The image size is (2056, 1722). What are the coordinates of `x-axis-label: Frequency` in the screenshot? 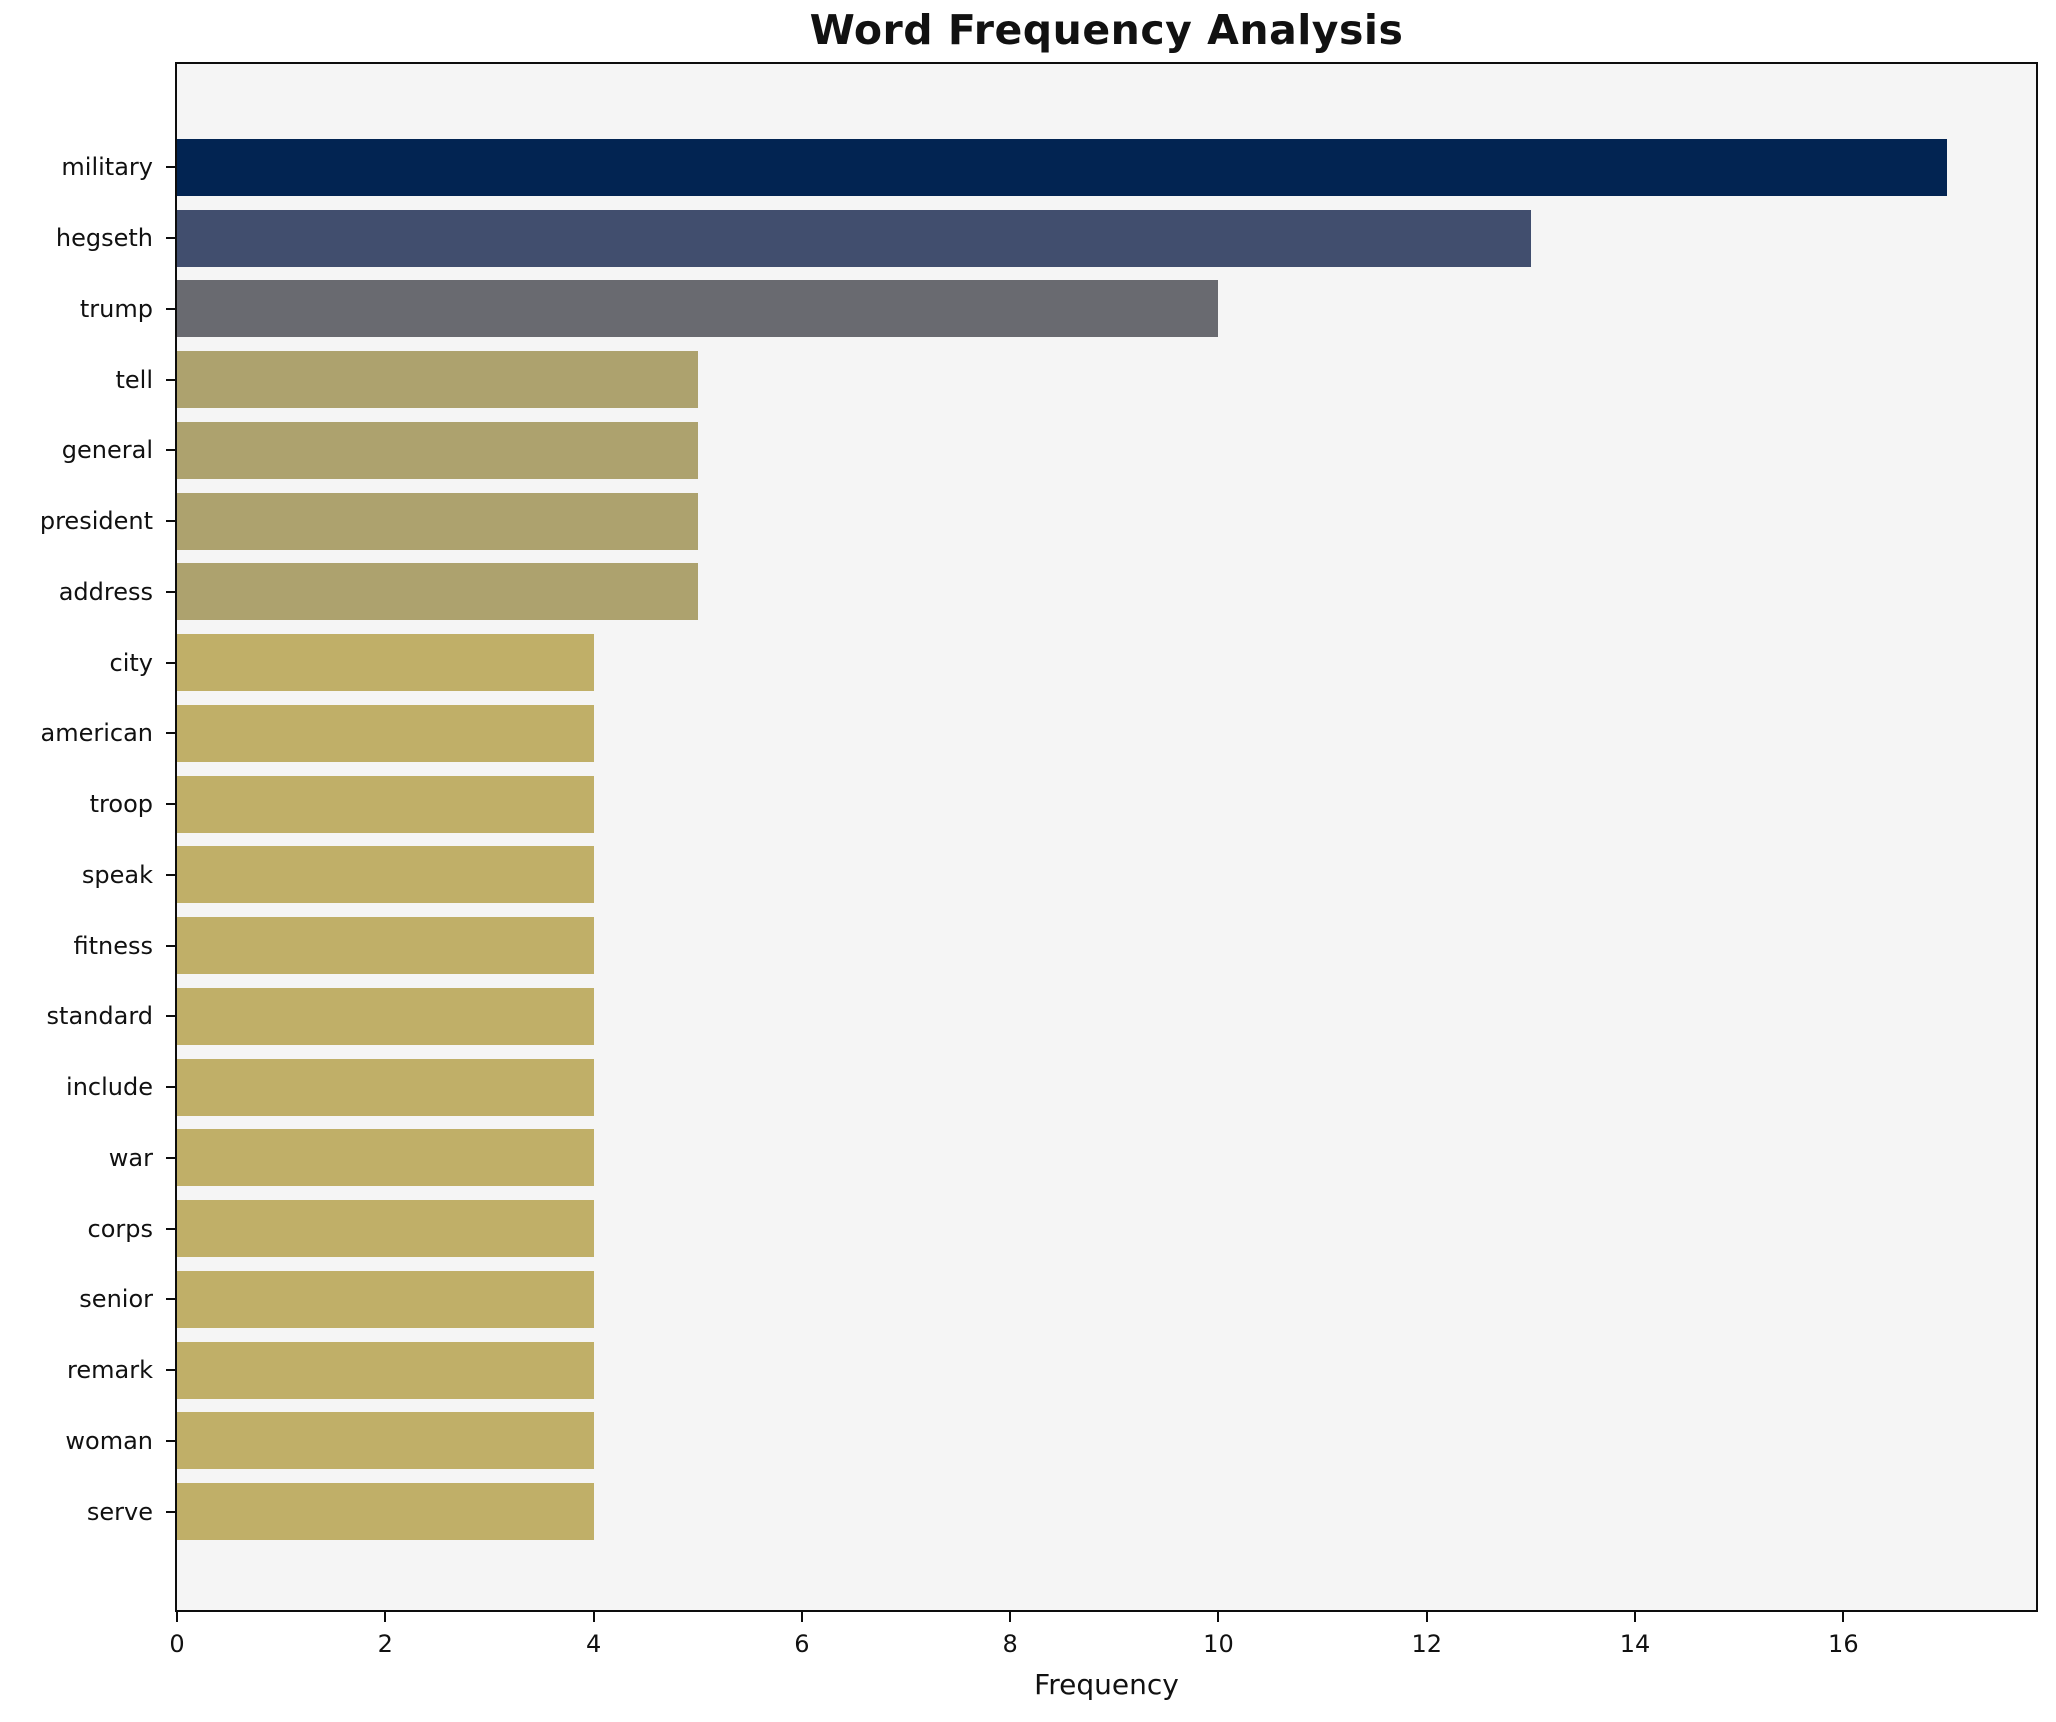 It's located at (1106, 1684).